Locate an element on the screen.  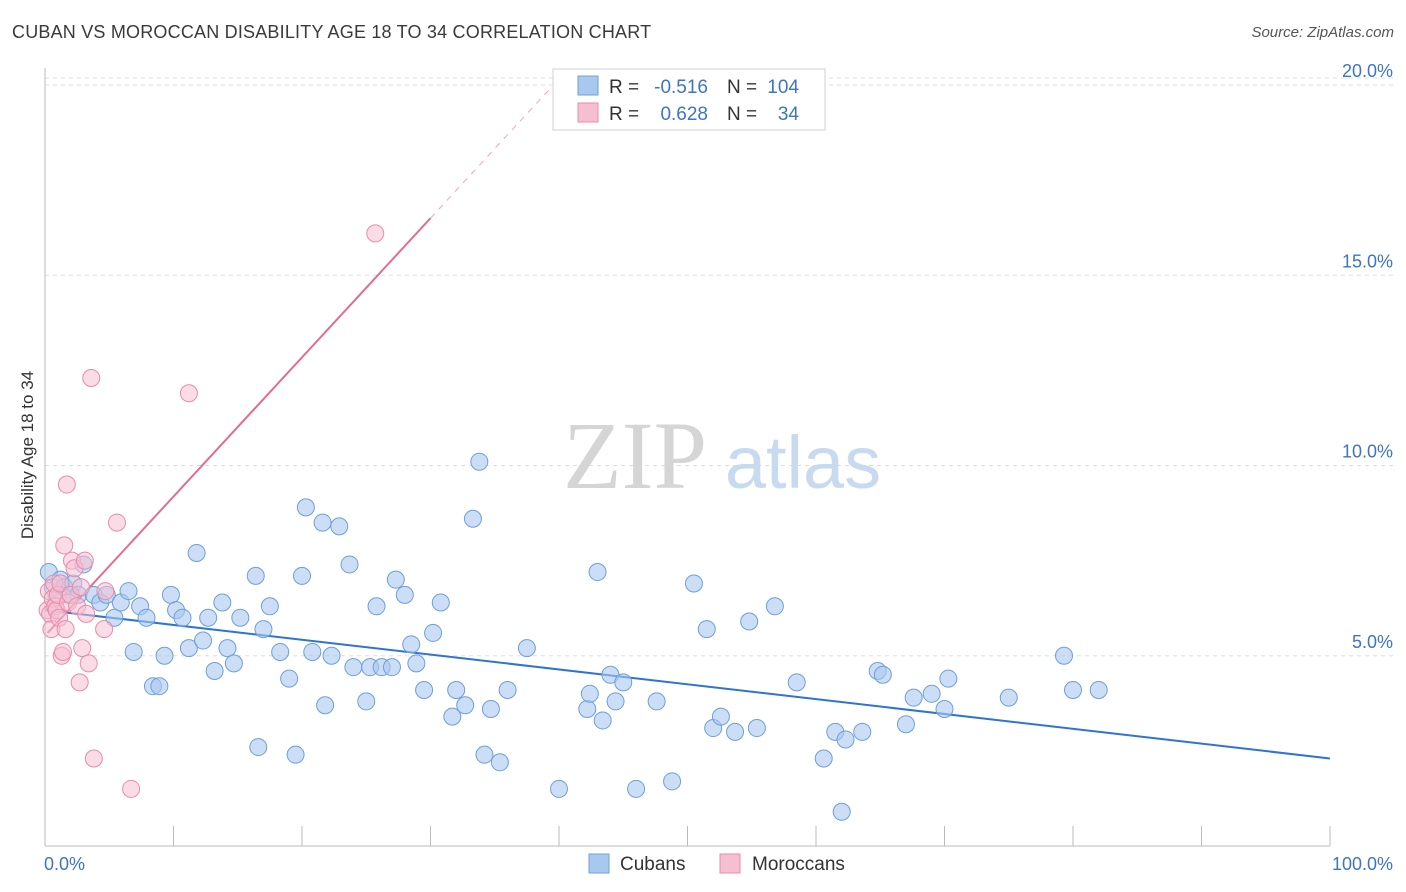
watermark-zip: ZIP is located at coordinates (635, 455).